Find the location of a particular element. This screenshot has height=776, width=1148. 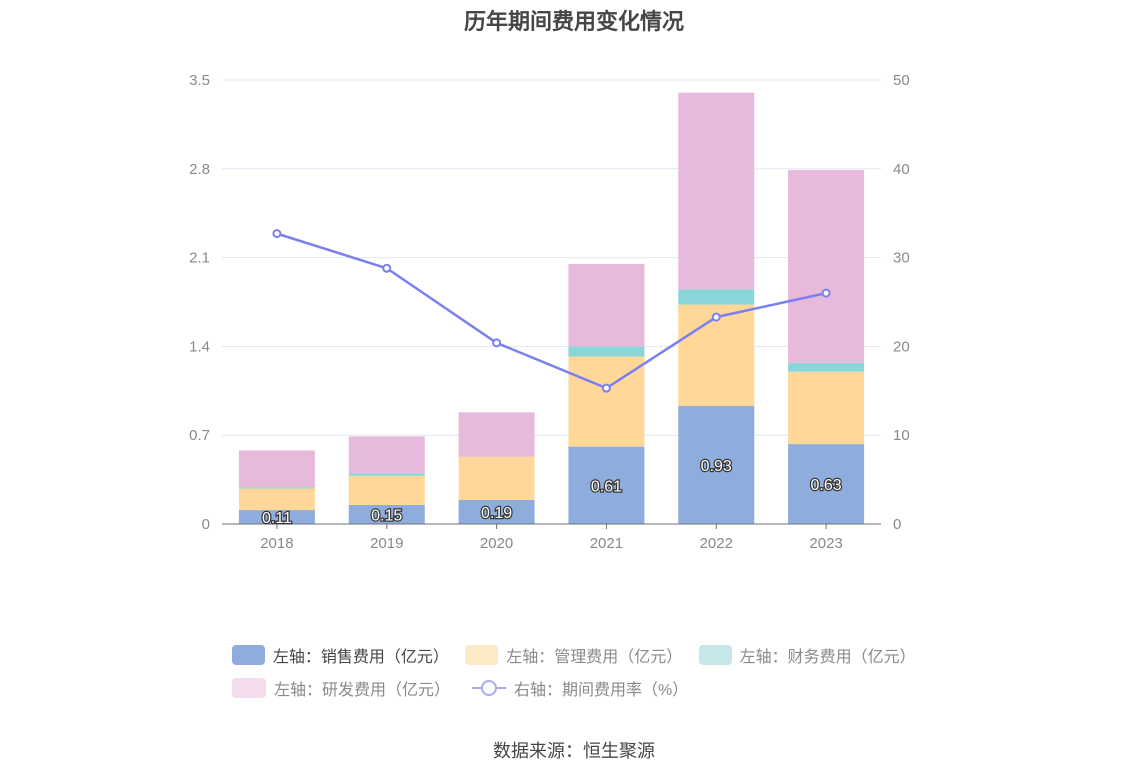

bar-data-label: 0.63 is located at coordinates (826, 485).